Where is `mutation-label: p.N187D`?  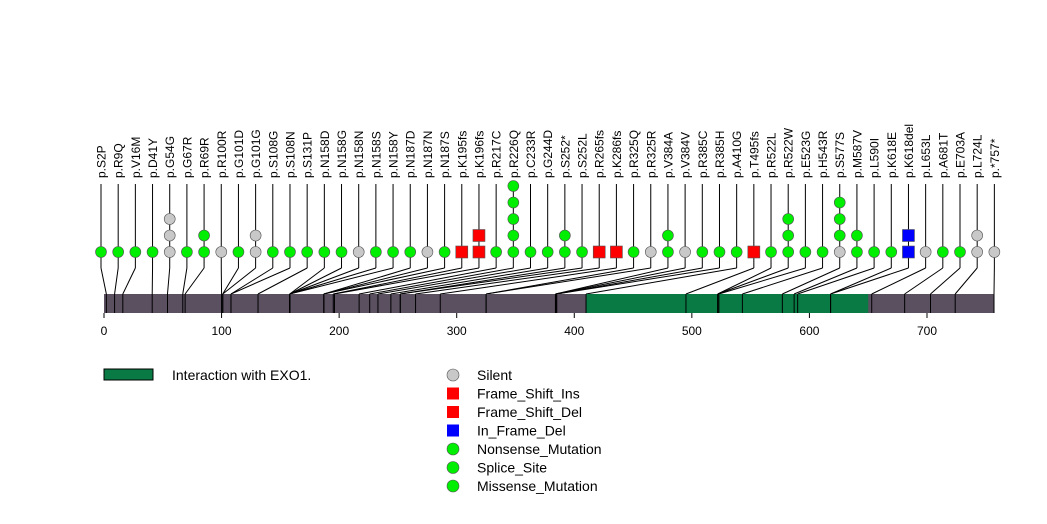 mutation-label: p.N187D is located at coordinates (411, 154).